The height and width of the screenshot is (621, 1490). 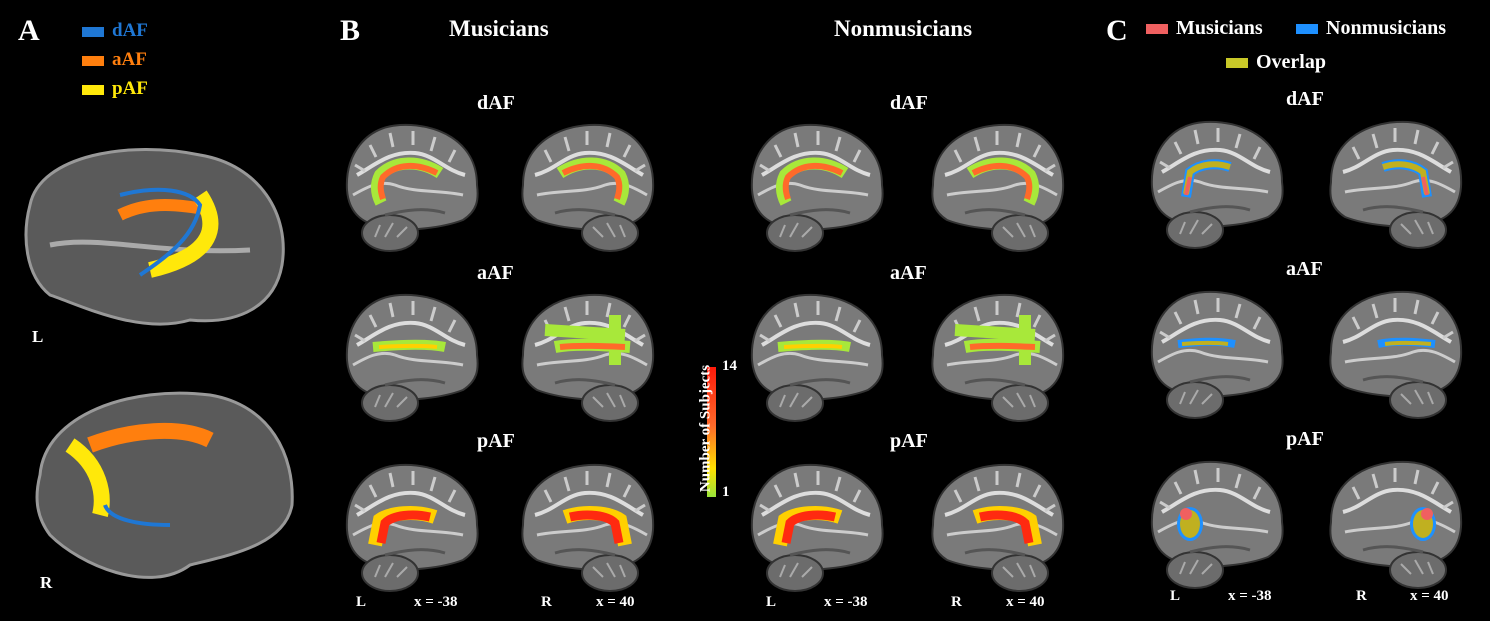 What do you see at coordinates (154, 236) in the screenshot?
I see `tractography-left-image` at bounding box center [154, 236].